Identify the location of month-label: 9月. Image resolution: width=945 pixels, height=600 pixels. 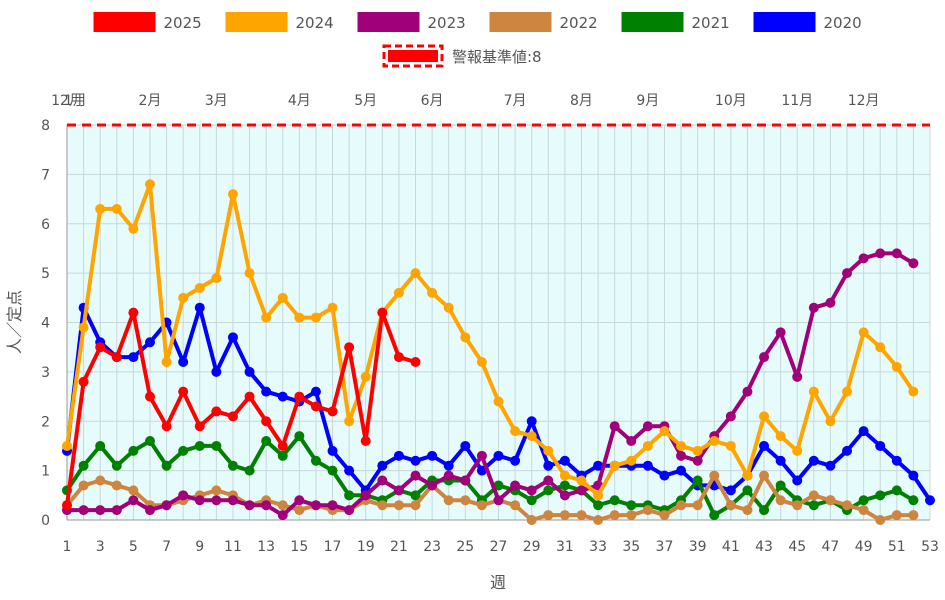
(647, 101).